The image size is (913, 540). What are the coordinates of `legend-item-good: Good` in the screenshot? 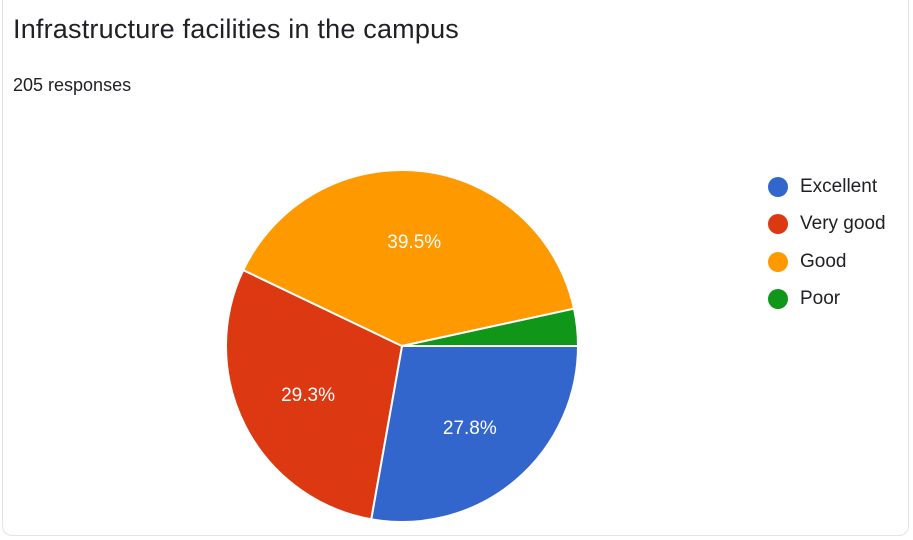 It's located at (827, 262).